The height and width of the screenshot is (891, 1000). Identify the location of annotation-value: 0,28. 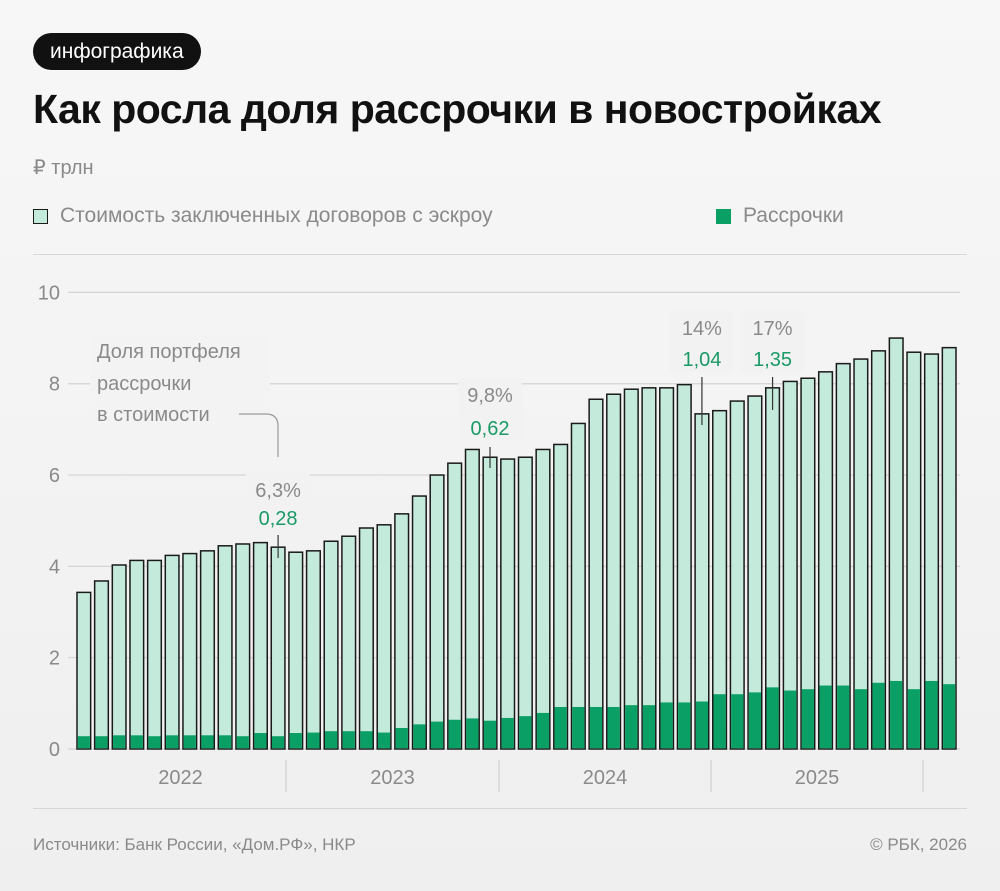
(278, 519).